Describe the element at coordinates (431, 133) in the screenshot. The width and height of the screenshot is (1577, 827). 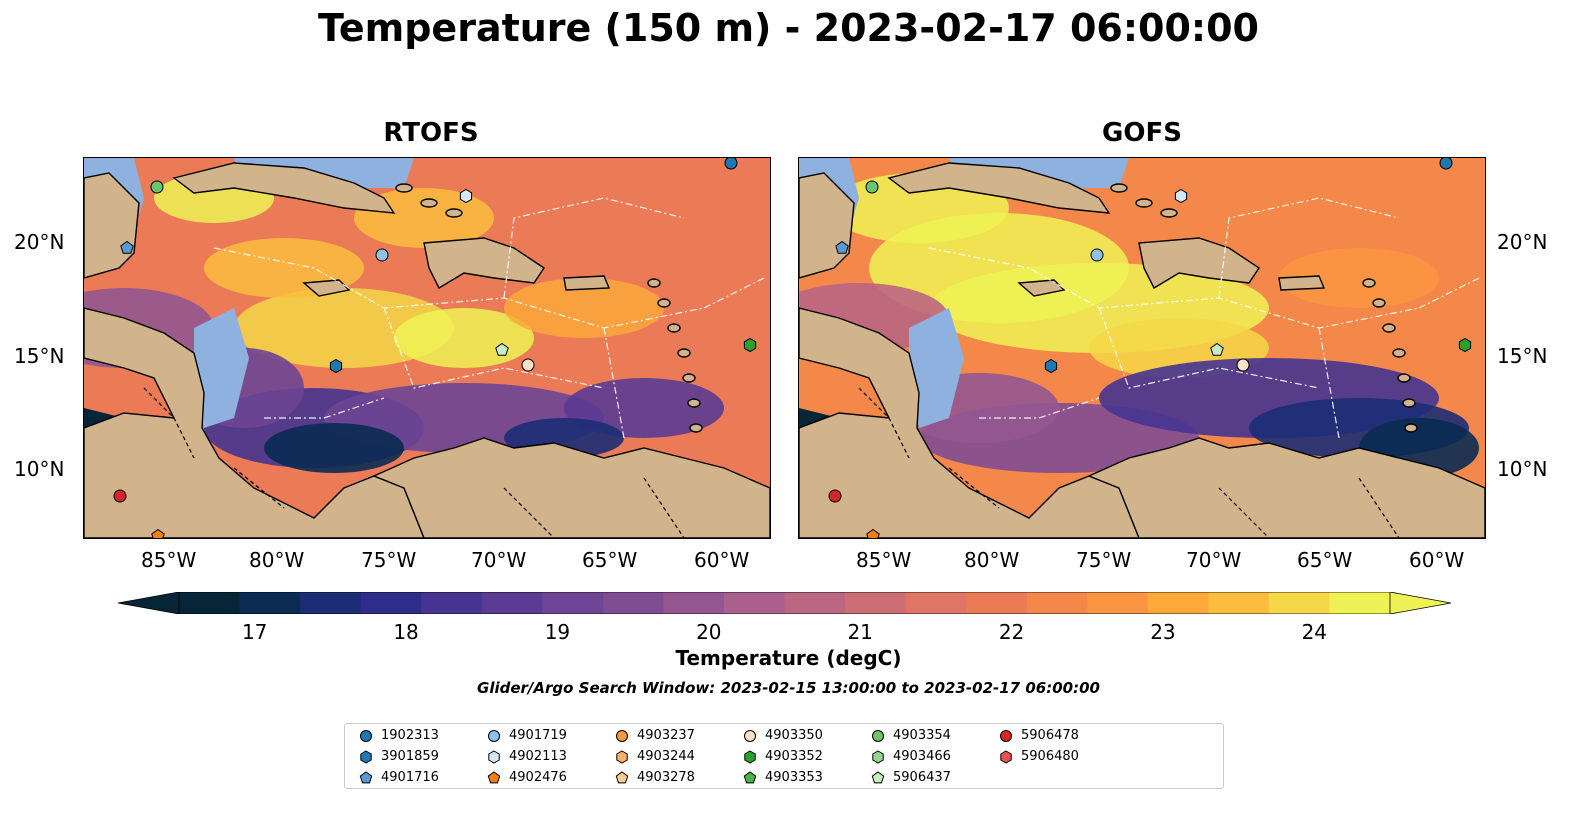
I see `panel-title-rtofs: RTOFS` at that location.